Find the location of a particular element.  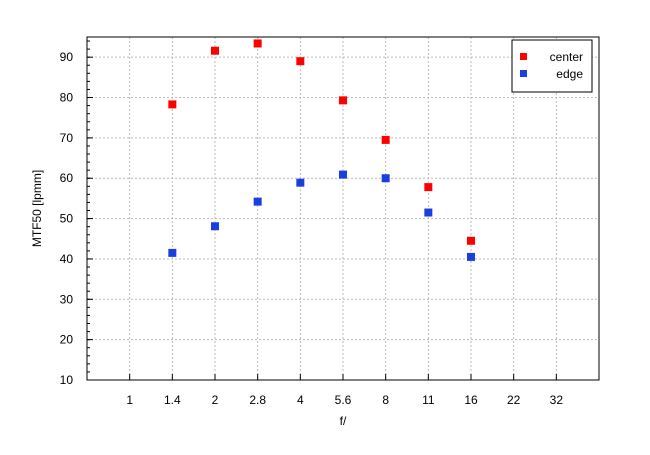

x-tick-label: 16 is located at coordinates (471, 400).